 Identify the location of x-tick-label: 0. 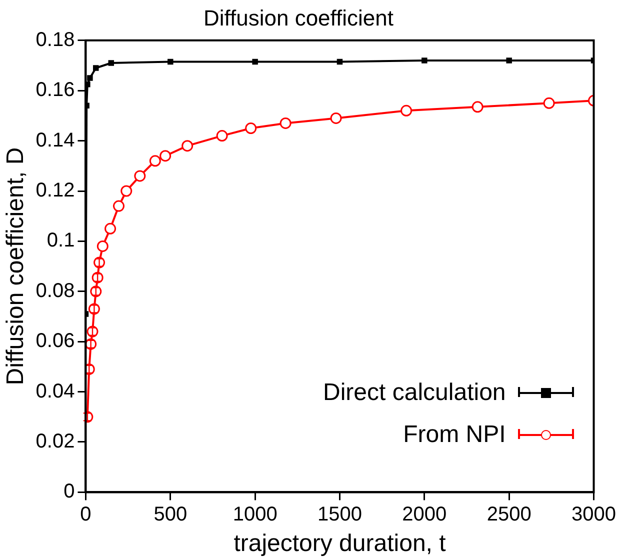
(86, 515).